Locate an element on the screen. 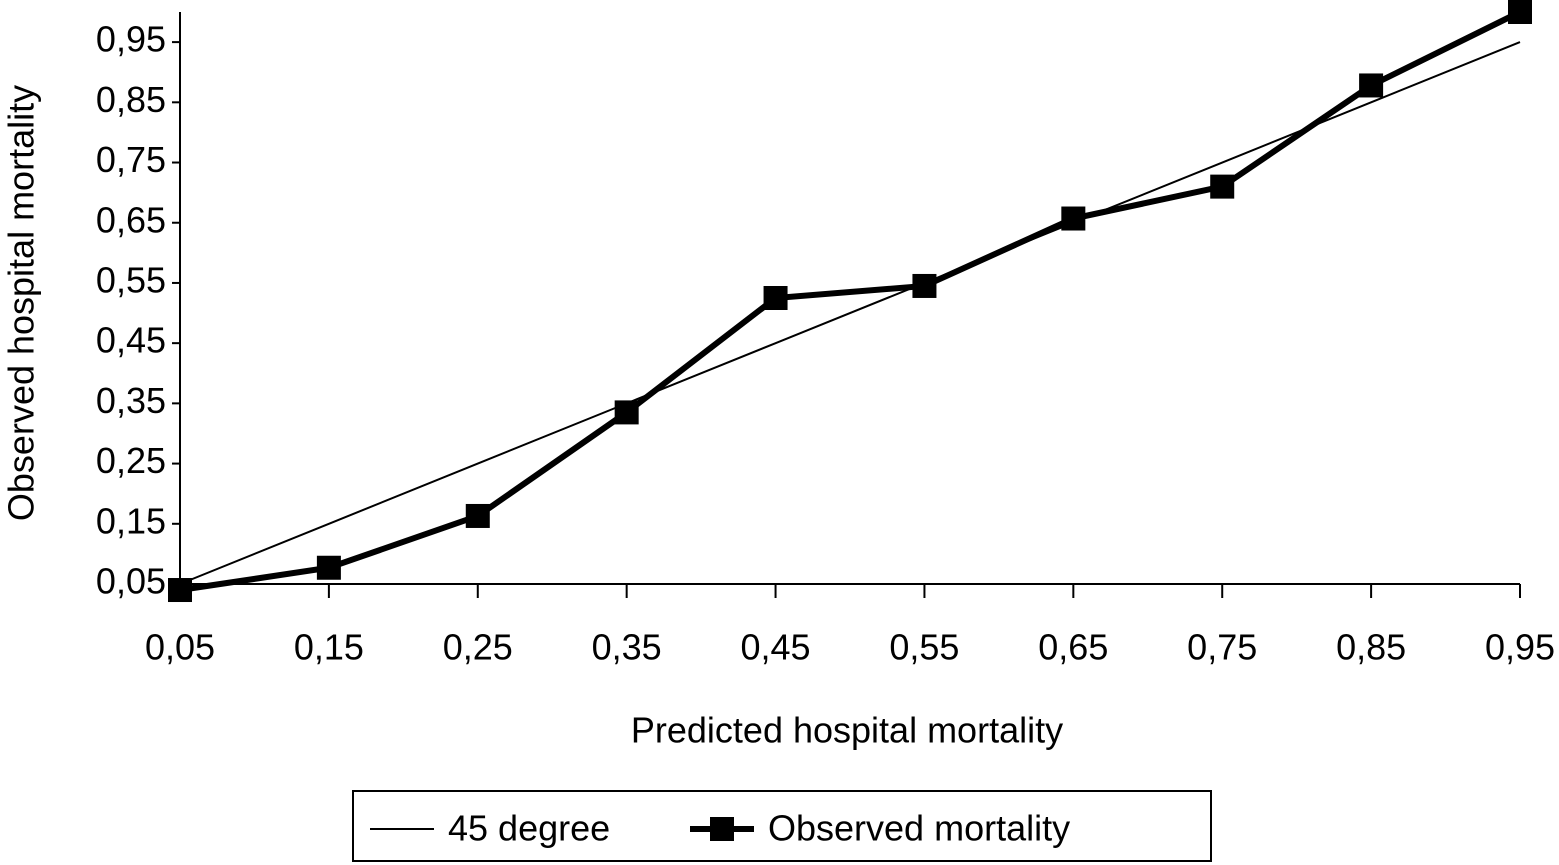 This screenshot has height=865, width=1559. x-tick-label: 0,75 is located at coordinates (1222, 647).